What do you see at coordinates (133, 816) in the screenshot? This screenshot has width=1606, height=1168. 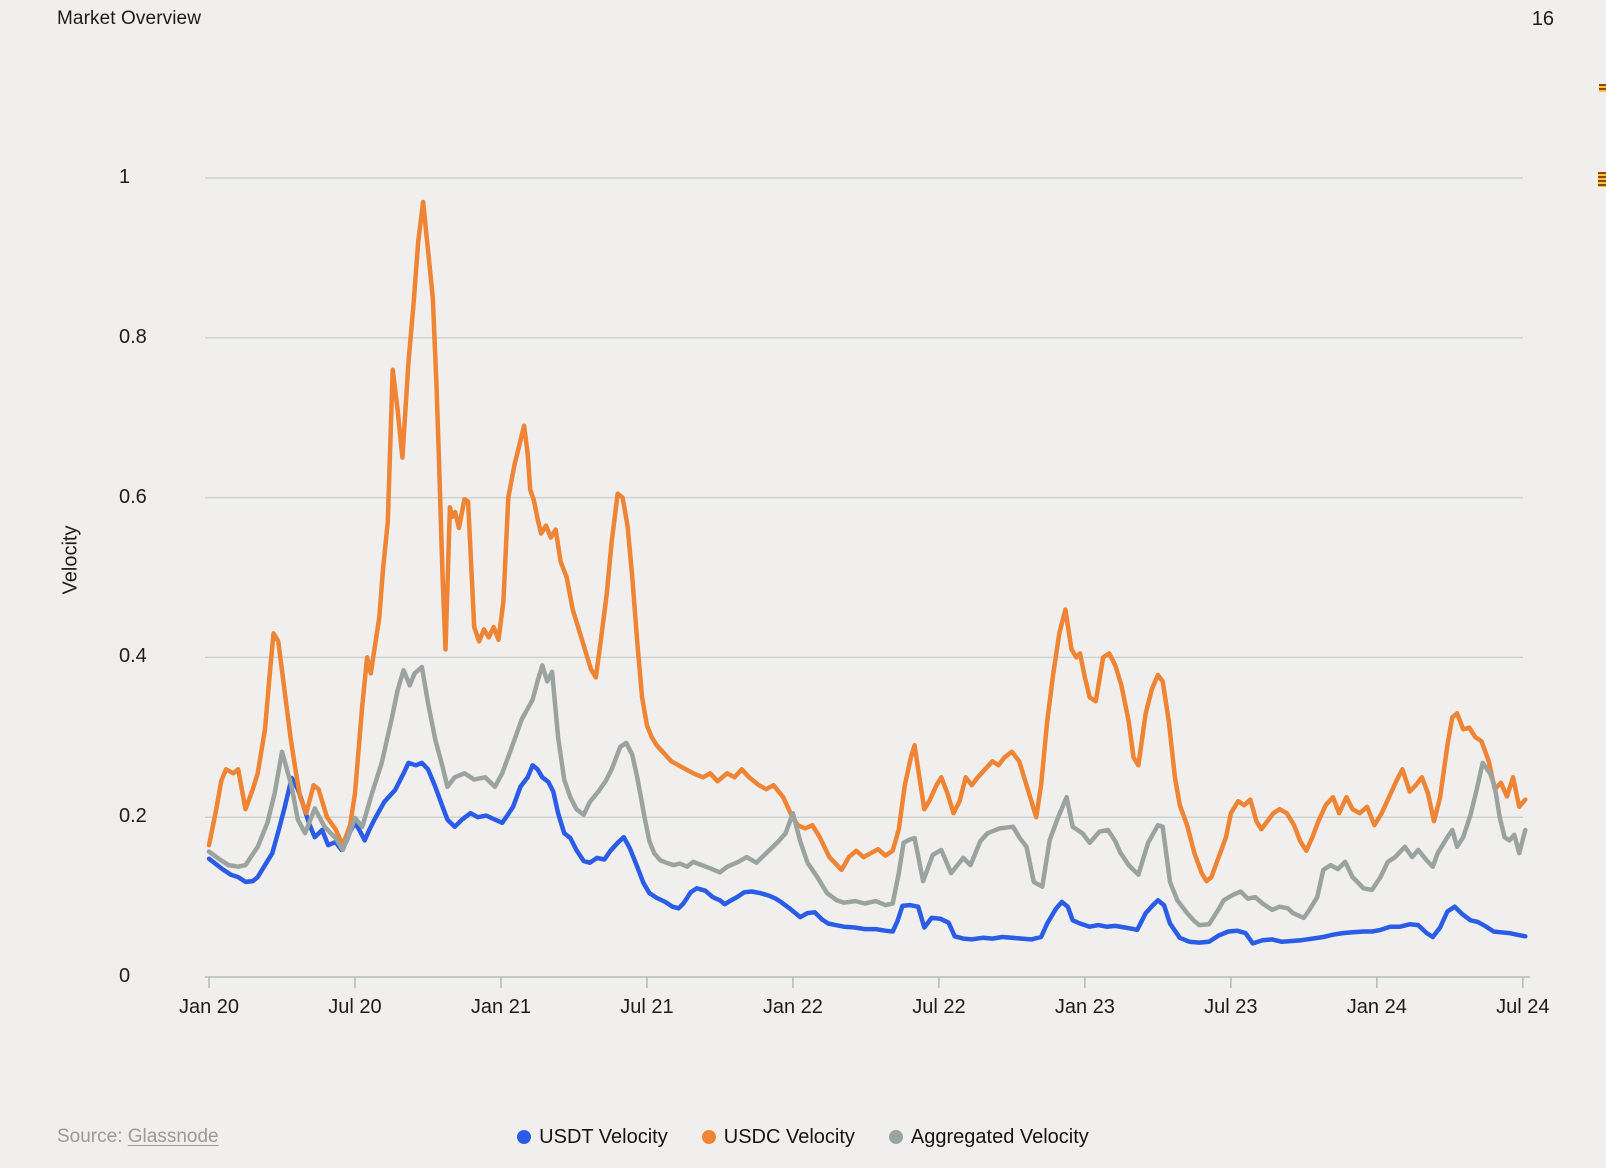 I see `y-tick-label-0.2: 0.2` at bounding box center [133, 816].